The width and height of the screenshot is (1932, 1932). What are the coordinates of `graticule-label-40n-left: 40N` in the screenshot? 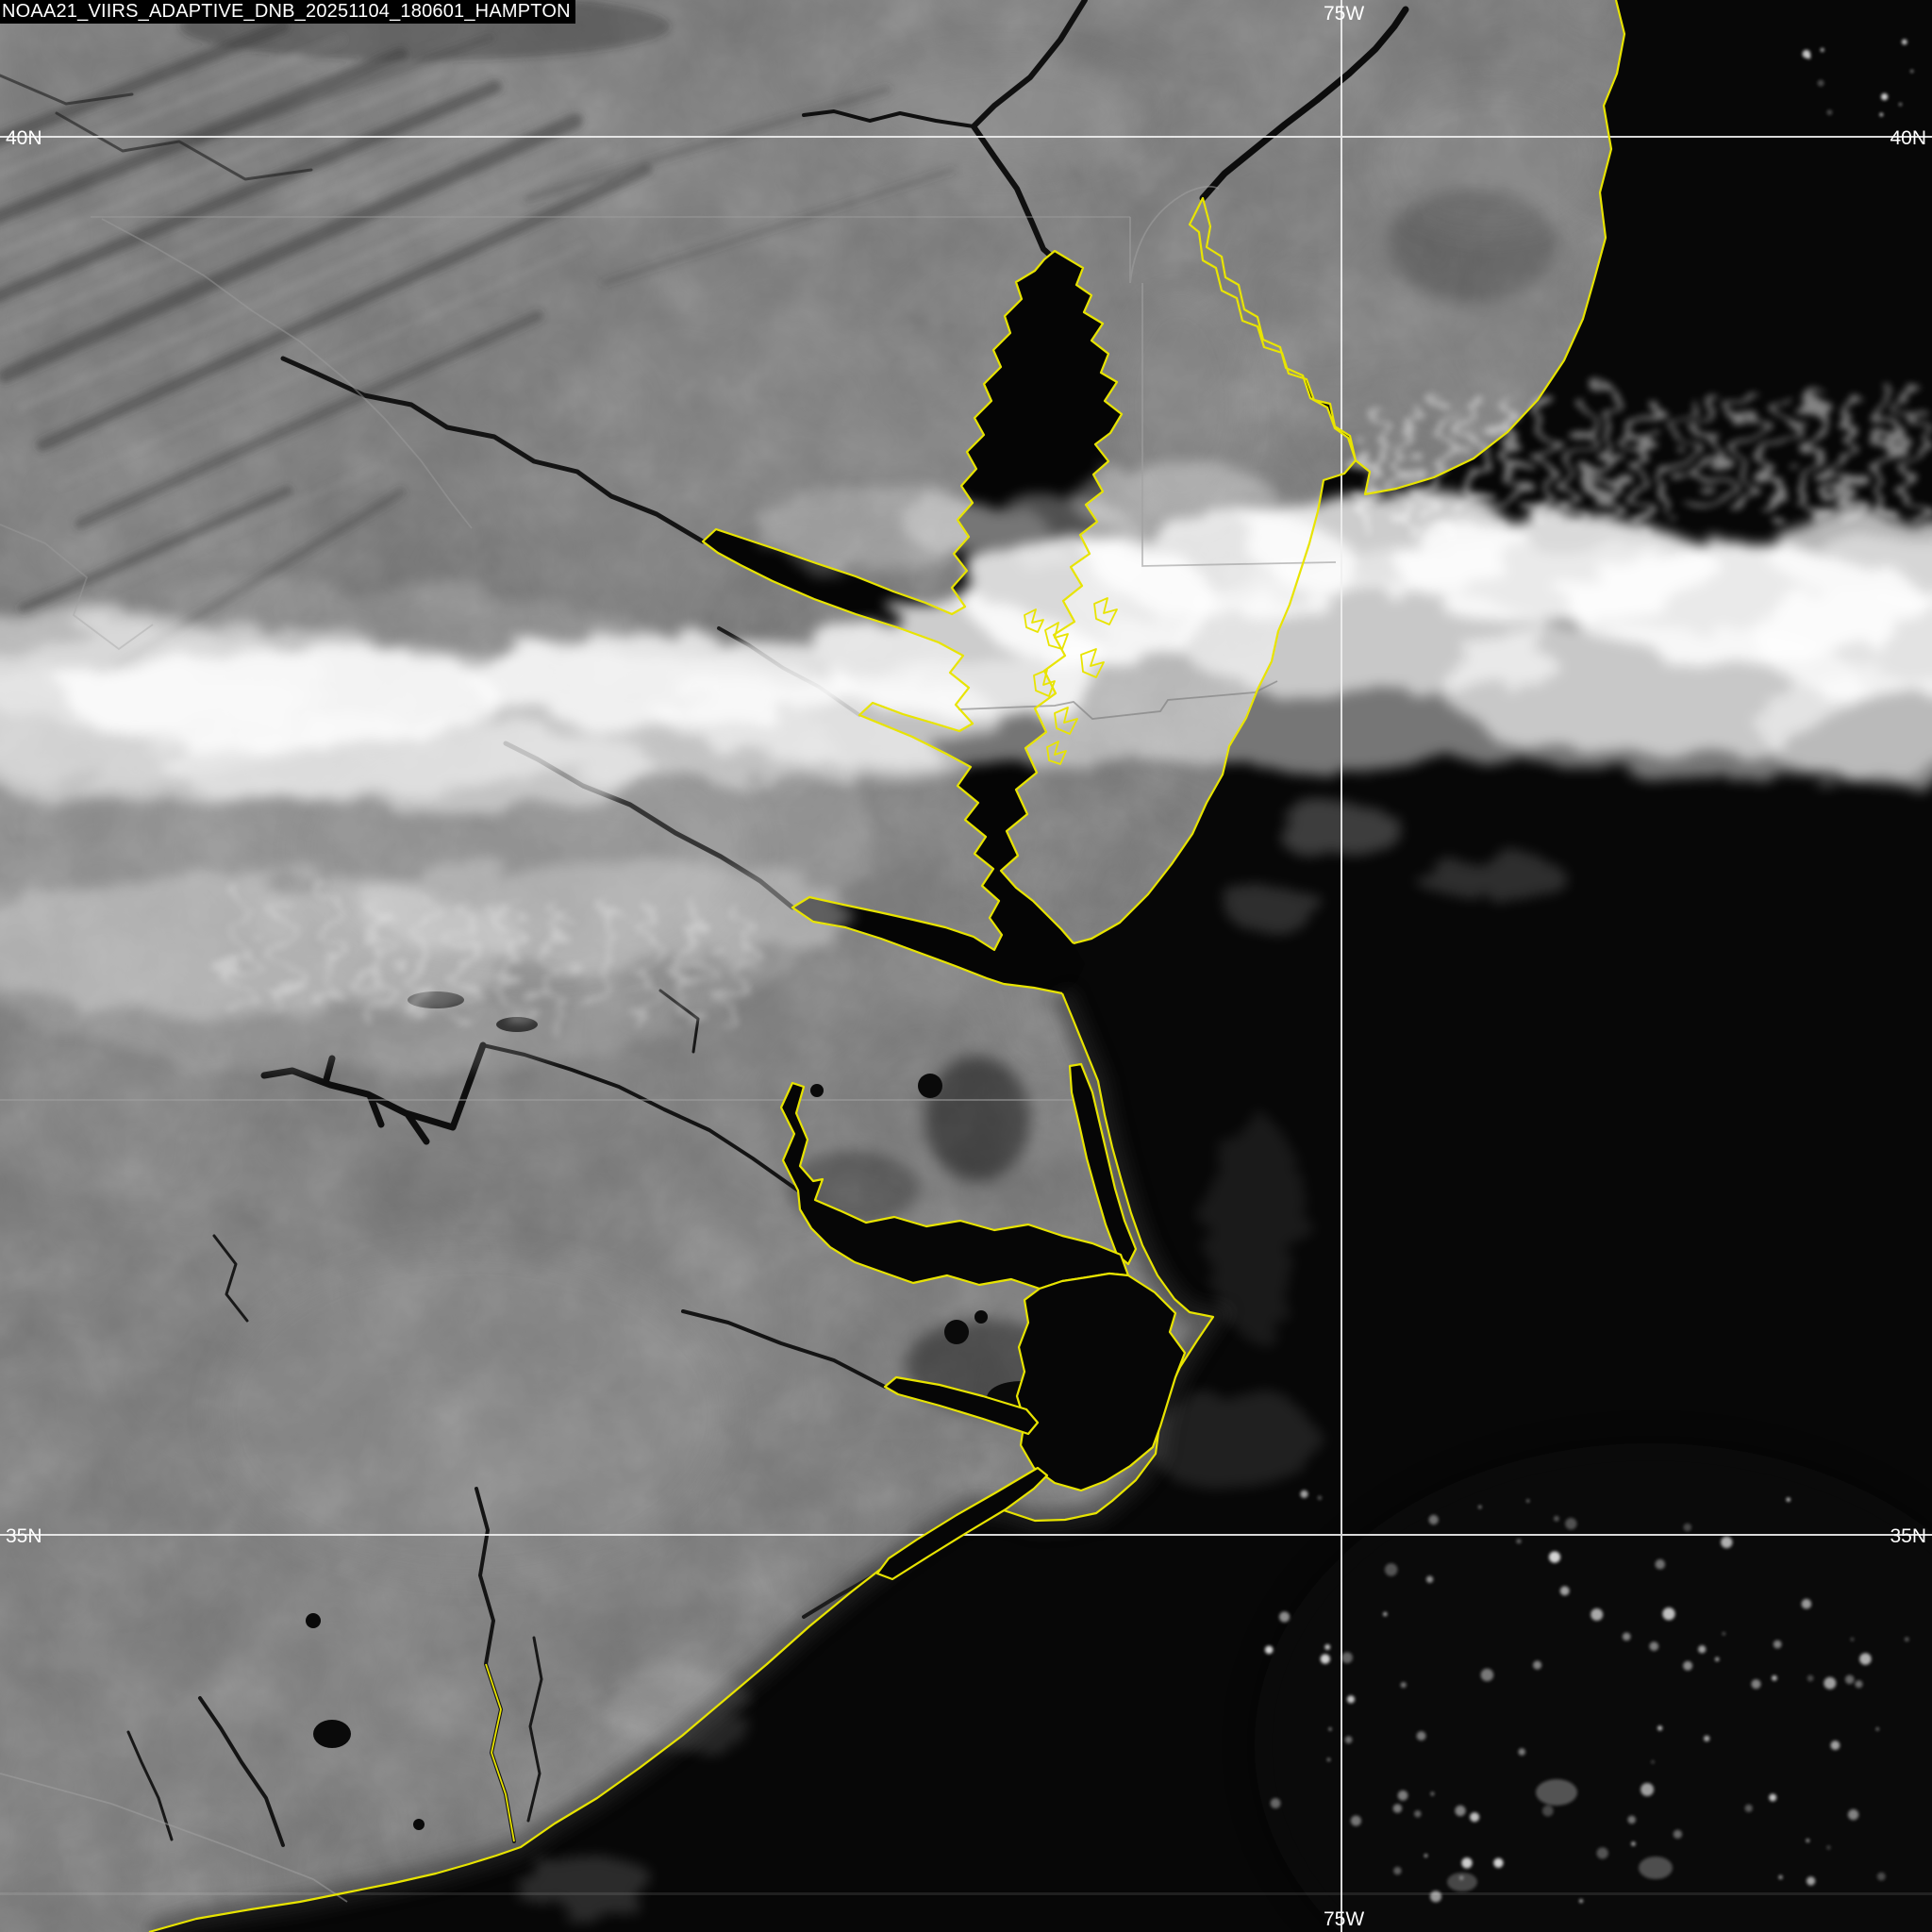 It's located at (24, 138).